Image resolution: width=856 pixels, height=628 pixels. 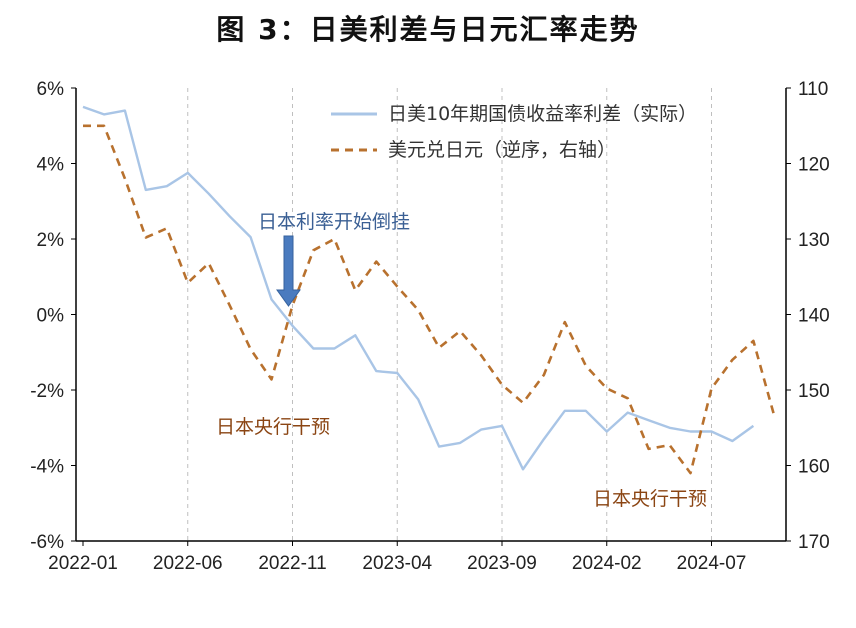 I want to click on x-tick-label: 2023-04, so click(x=397, y=563).